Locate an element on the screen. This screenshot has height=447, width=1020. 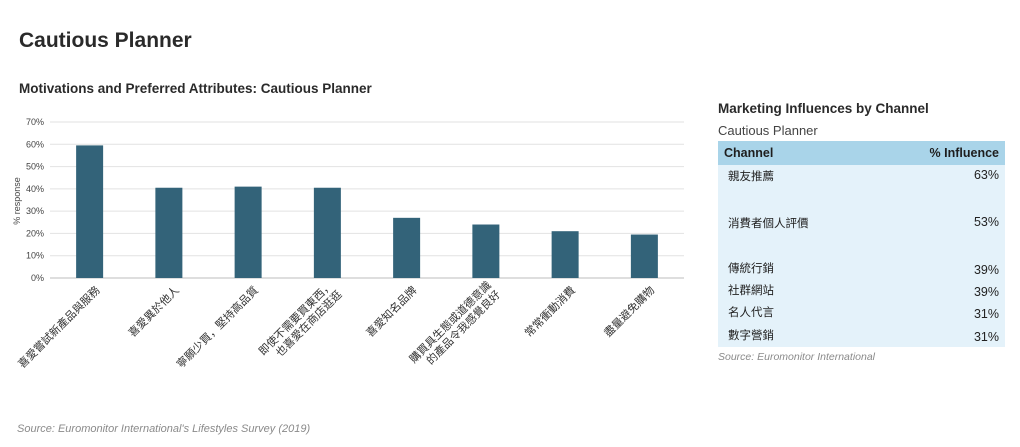
table-row: 親友推薦 63% is located at coordinates (861, 183).